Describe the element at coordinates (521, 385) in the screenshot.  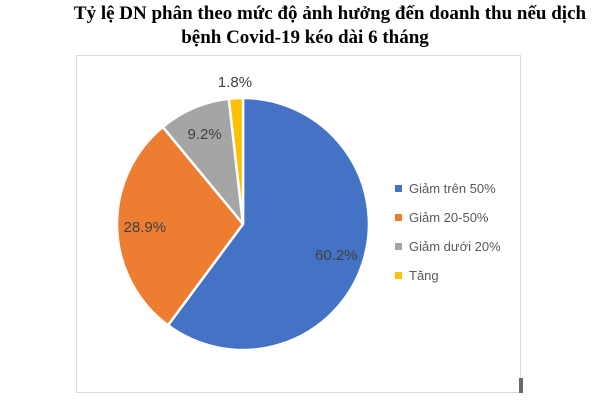
I see `resize-handle` at that location.